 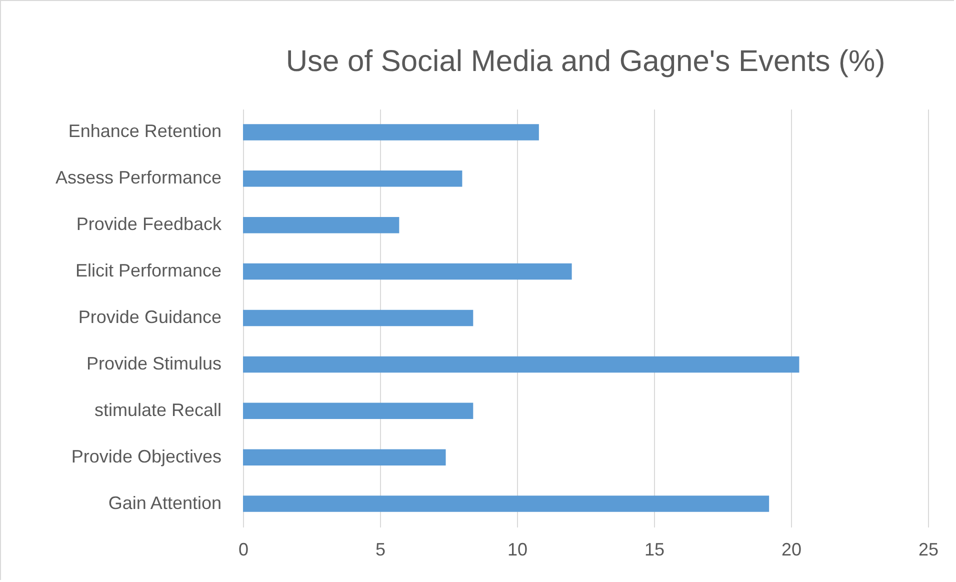 I want to click on y-tick-label: Elicit Performance, so click(x=148, y=270).